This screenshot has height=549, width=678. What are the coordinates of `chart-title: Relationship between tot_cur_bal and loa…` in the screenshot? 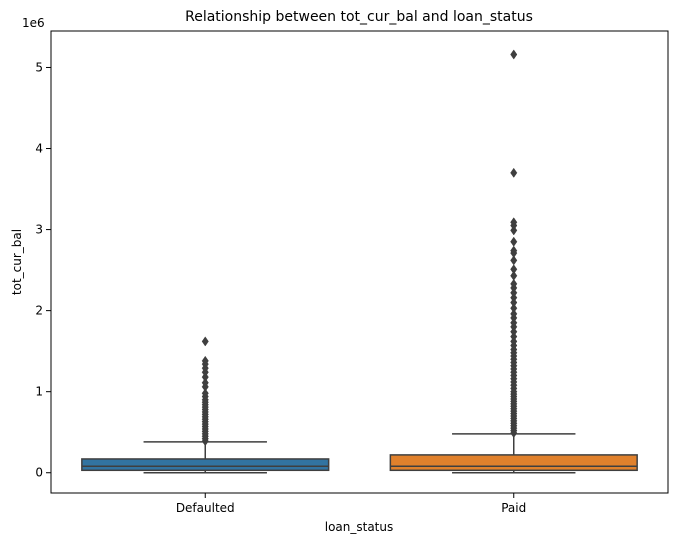 It's located at (359, 17).